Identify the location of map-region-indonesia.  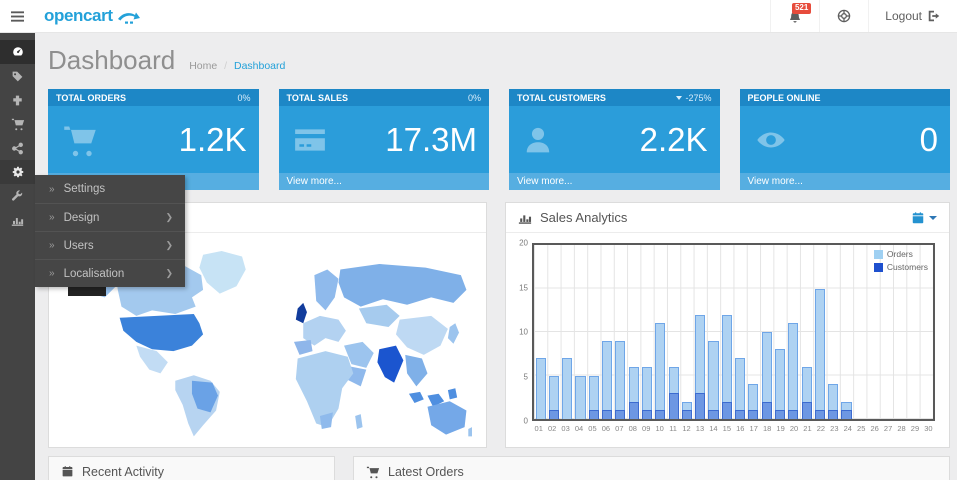
(432, 397).